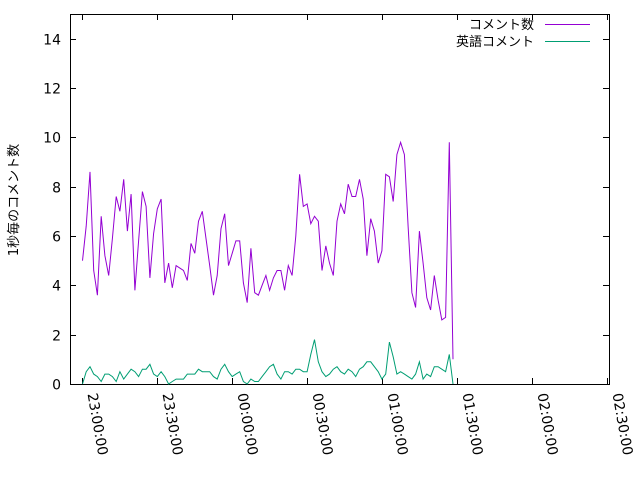 Image resolution: width=640 pixels, height=480 pixels. What do you see at coordinates (322, 424) in the screenshot?
I see `x-tick-label: 00:30:00` at bounding box center [322, 424].